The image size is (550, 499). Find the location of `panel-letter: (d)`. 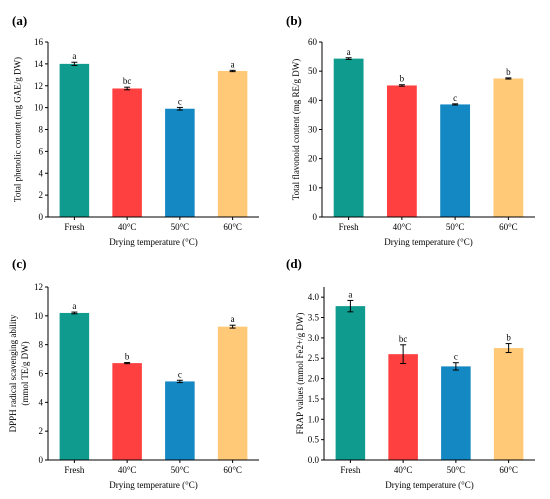

panel-letter: (d) is located at coordinates (294, 263).